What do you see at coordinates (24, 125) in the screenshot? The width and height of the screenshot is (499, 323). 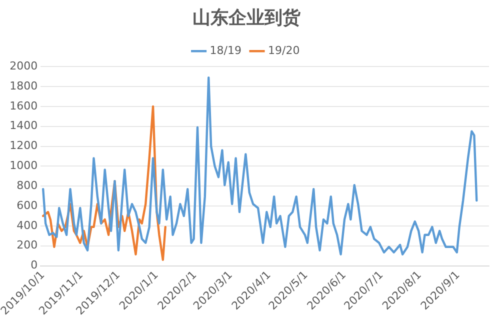 I see `y-tick-label: 1400` at bounding box center [24, 125].